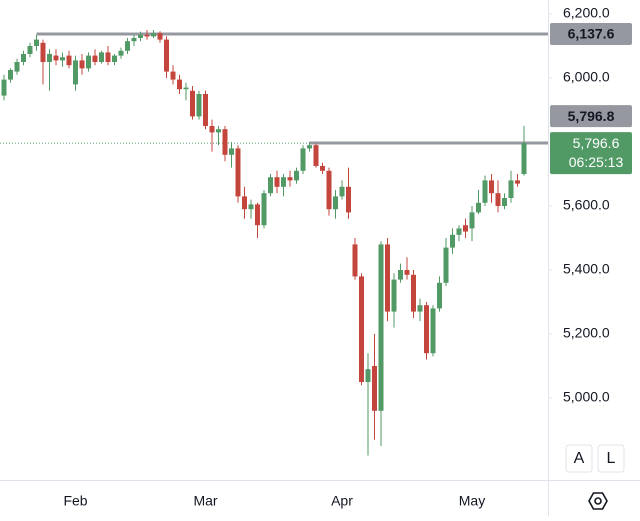  I want to click on scale-button: L, so click(611, 458).